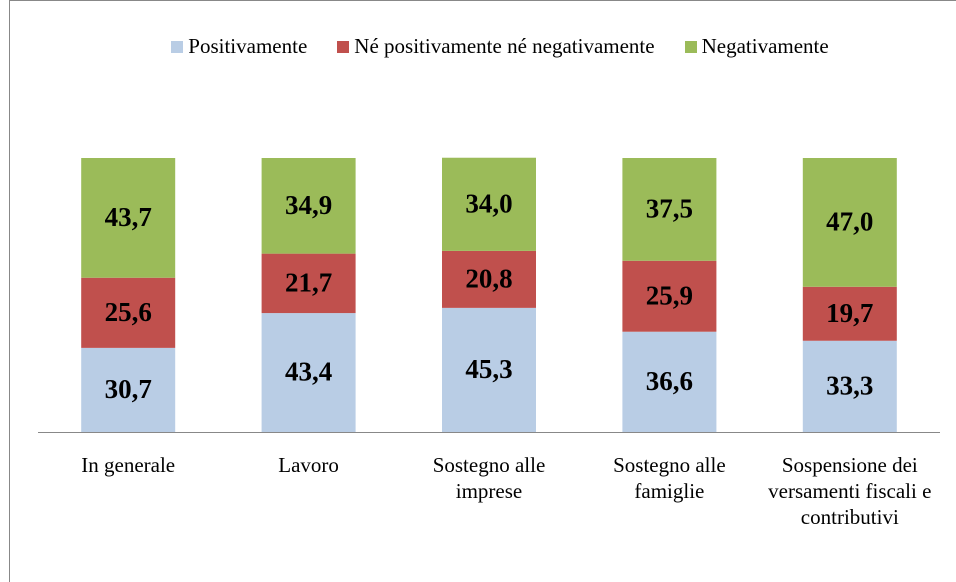  I want to click on x-tick-label: In generale, so click(128, 465).